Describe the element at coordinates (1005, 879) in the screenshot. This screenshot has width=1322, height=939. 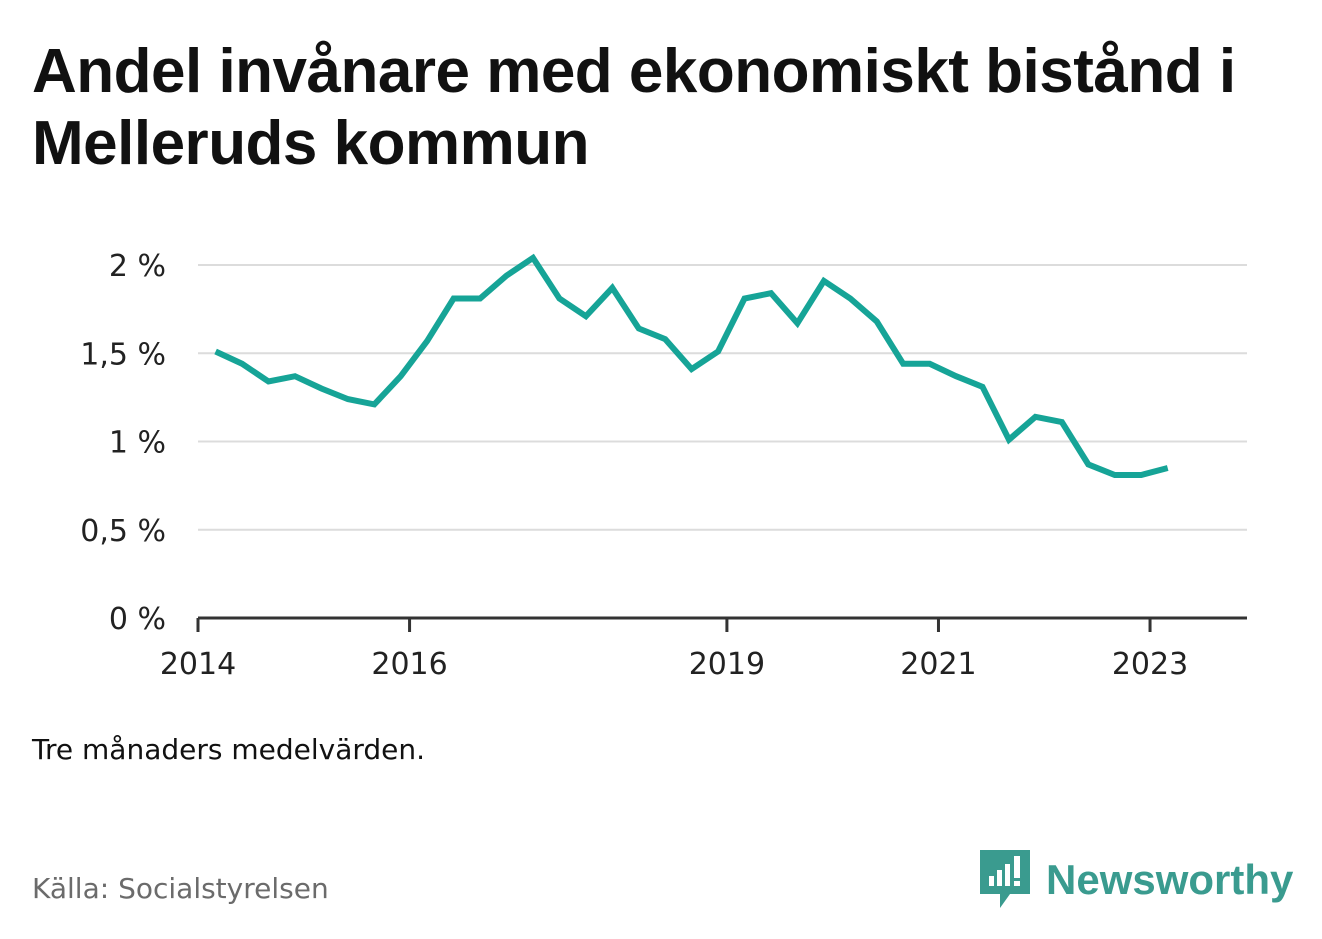
I see `newsworthy-logo-icon` at that location.